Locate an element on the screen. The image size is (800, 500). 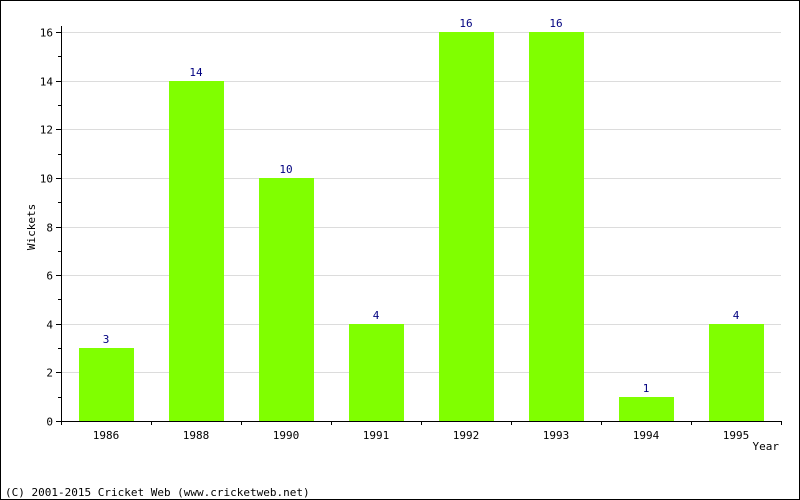
y-tick-label: 0 is located at coordinates (49, 422).